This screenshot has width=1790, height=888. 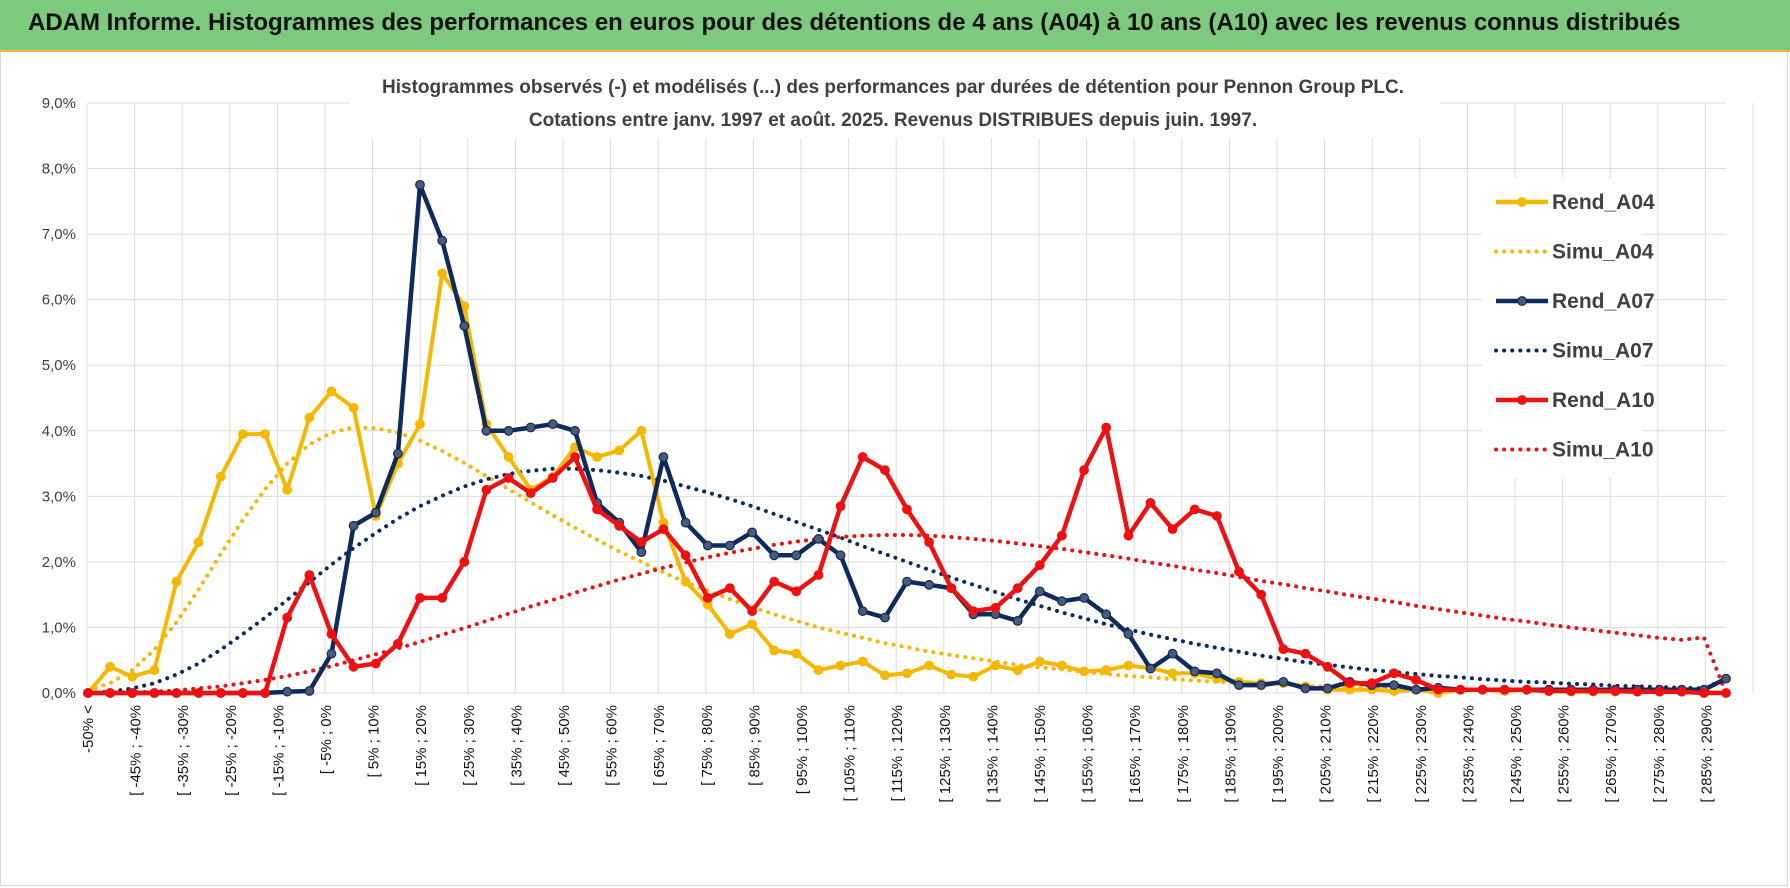 I want to click on x-tick-label: [ 135% ; 140%, so click(x=992, y=754).